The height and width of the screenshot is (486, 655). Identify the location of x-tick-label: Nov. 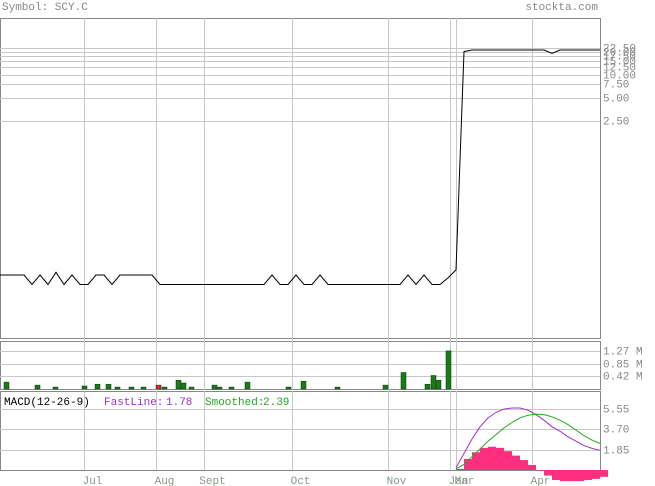
(397, 481).